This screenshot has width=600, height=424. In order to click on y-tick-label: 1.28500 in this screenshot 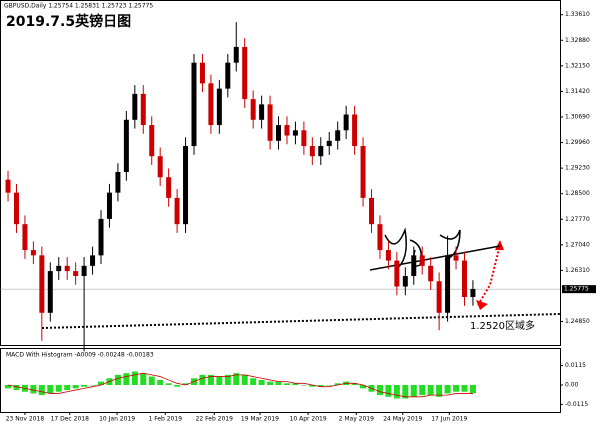, I will do `click(577, 193)`.